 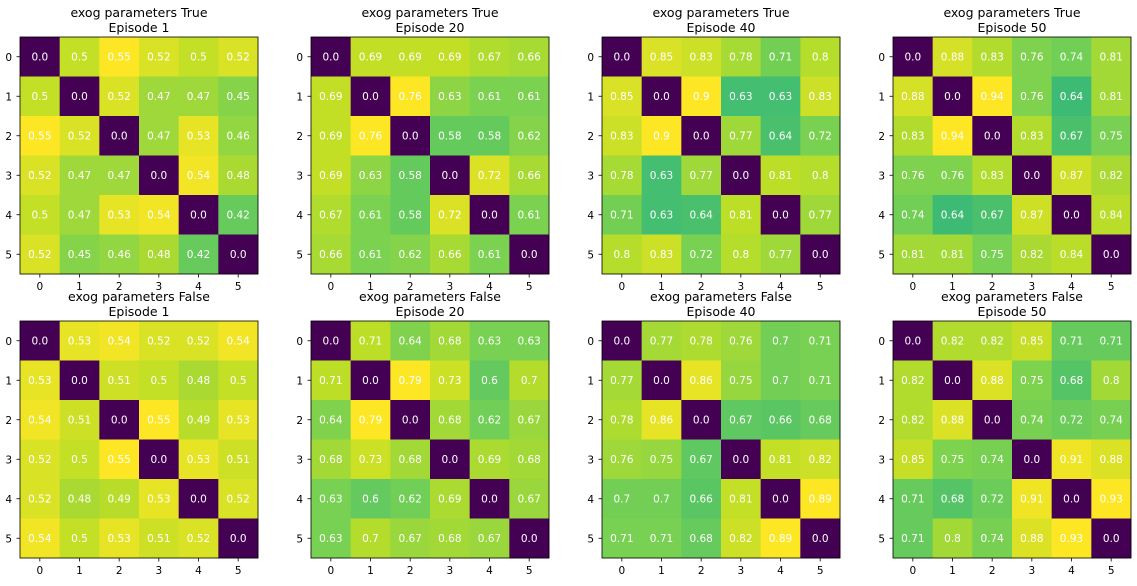 I want to click on axes-frame, so click(x=139, y=155).